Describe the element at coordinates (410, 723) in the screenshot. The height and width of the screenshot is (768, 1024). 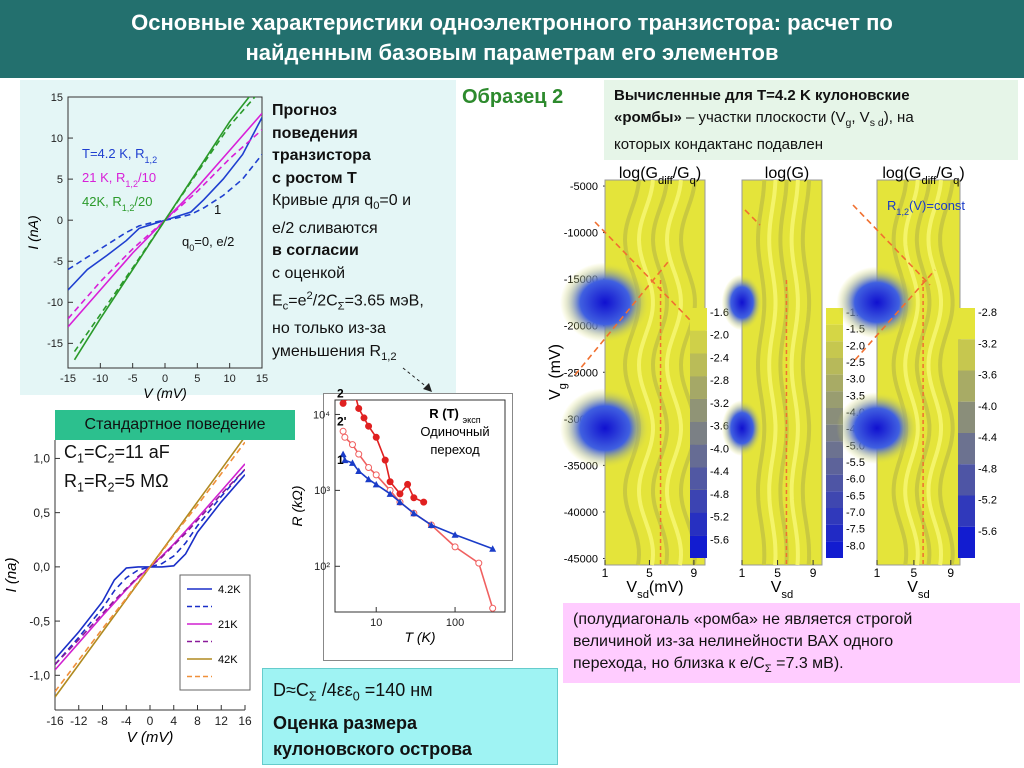
I see `text-line: Оценка размера` at that location.